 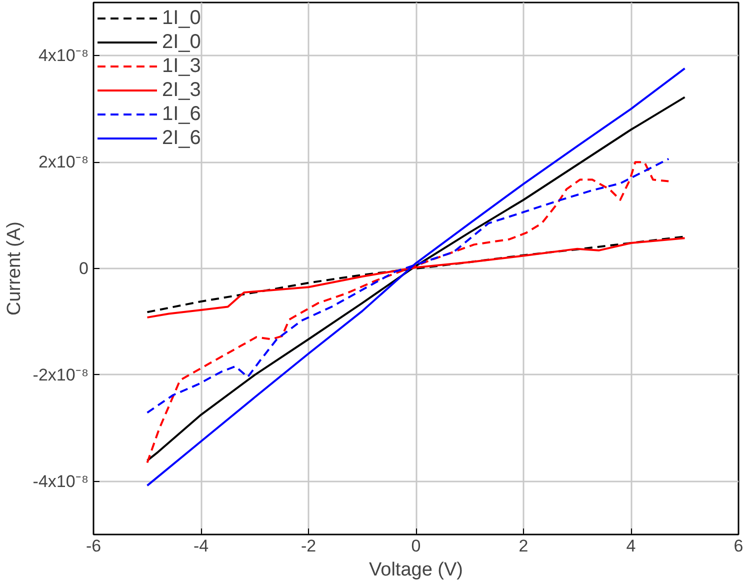 I want to click on legend-label: 2I_0, so click(x=181, y=42).